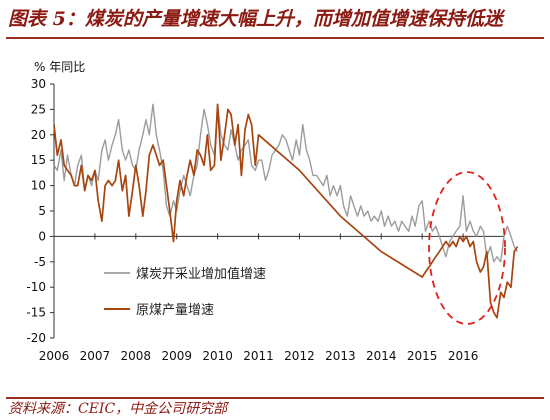 This screenshot has height=420, width=550. Describe the element at coordinates (275, 398) in the screenshot. I see `footer-divider` at that location.